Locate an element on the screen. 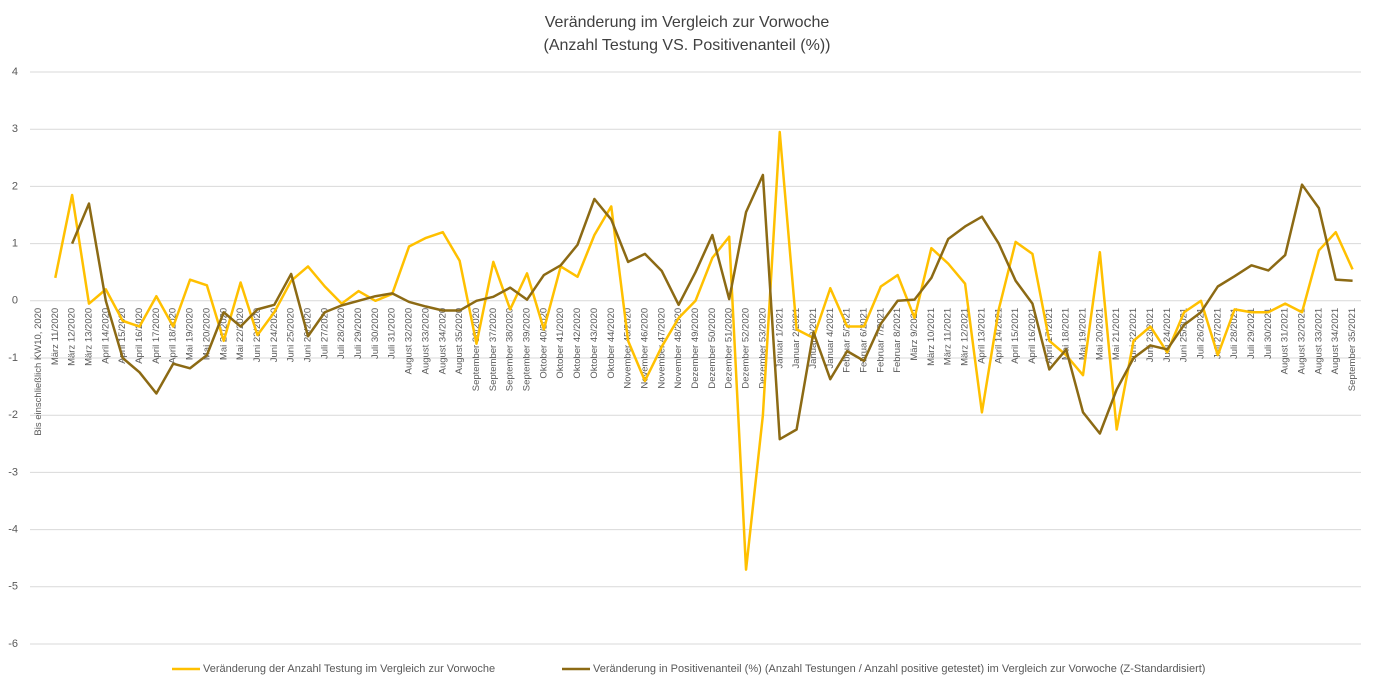  x-tick-label: Mai 19/2020 is located at coordinates (190, 334).